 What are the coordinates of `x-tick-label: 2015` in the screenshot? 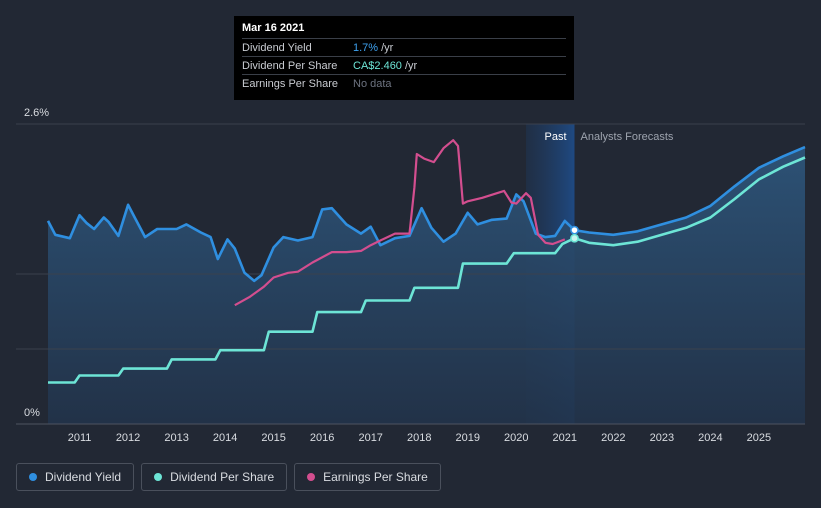 It's located at (273, 438).